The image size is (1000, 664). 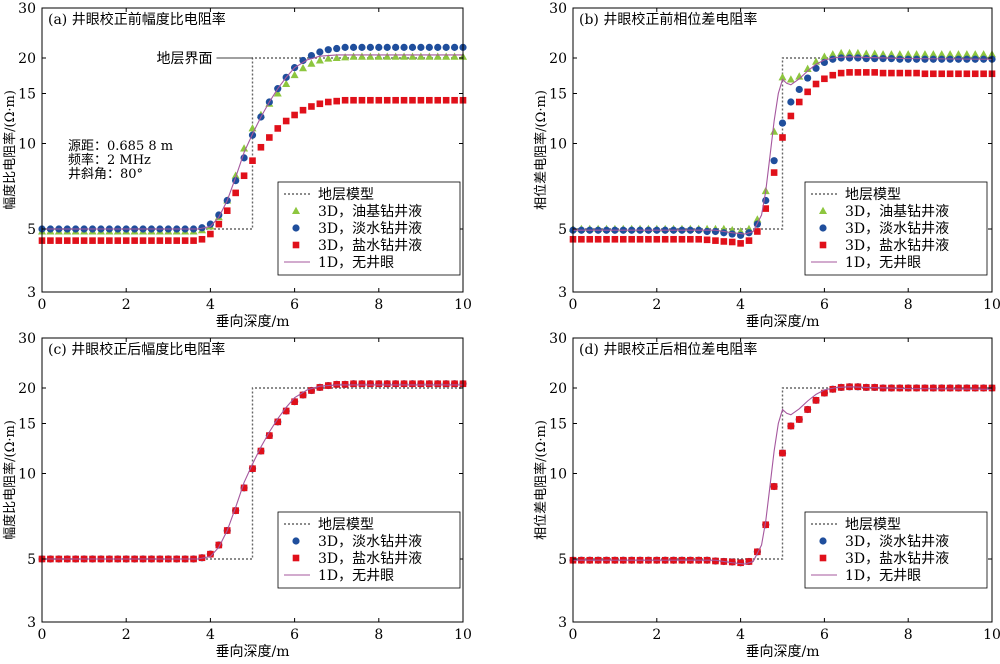 What do you see at coordinates (294, 305) in the screenshot?
I see `x-tick-label: 6` at bounding box center [294, 305].